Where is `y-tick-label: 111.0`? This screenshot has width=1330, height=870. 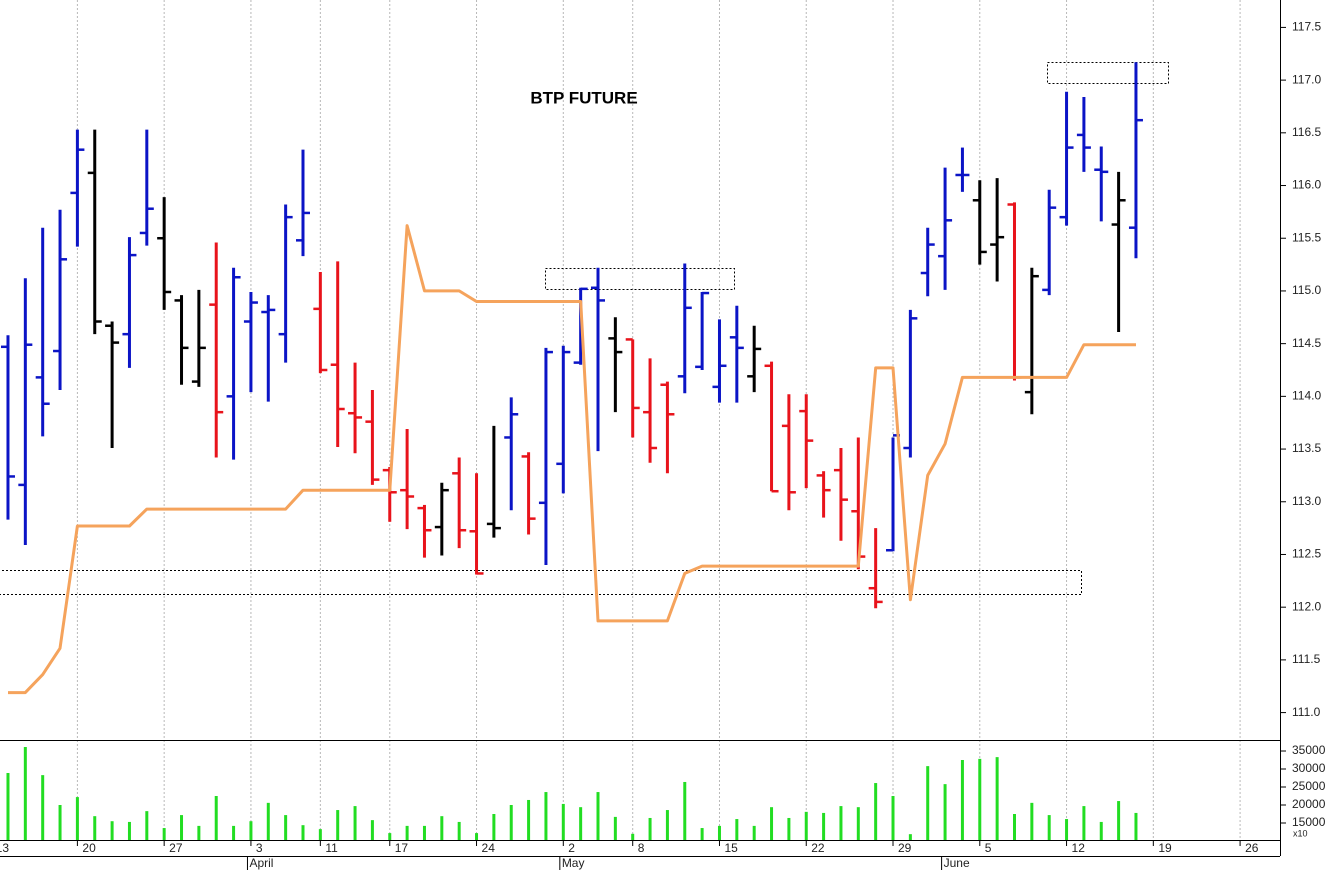 y-tick-label: 111.0 is located at coordinates (1306, 712).